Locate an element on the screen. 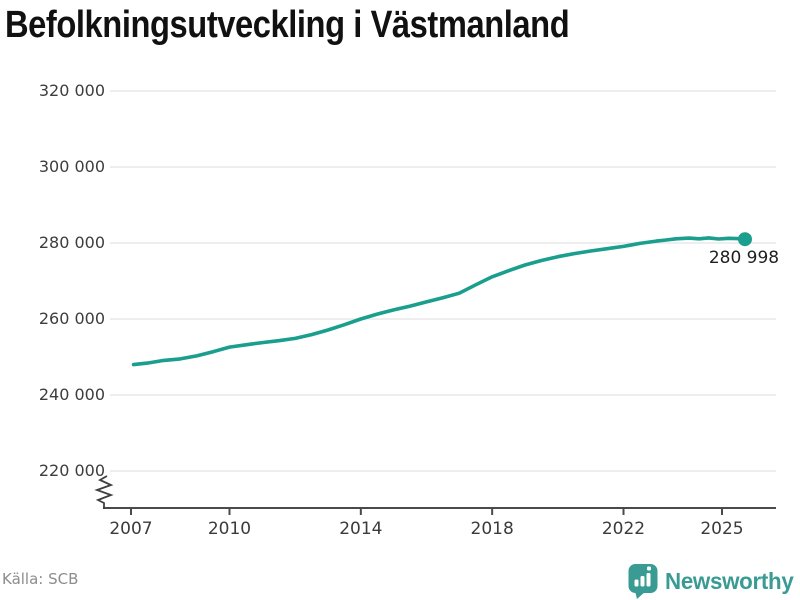  y-tick-label: 300 000 is located at coordinates (71, 166).